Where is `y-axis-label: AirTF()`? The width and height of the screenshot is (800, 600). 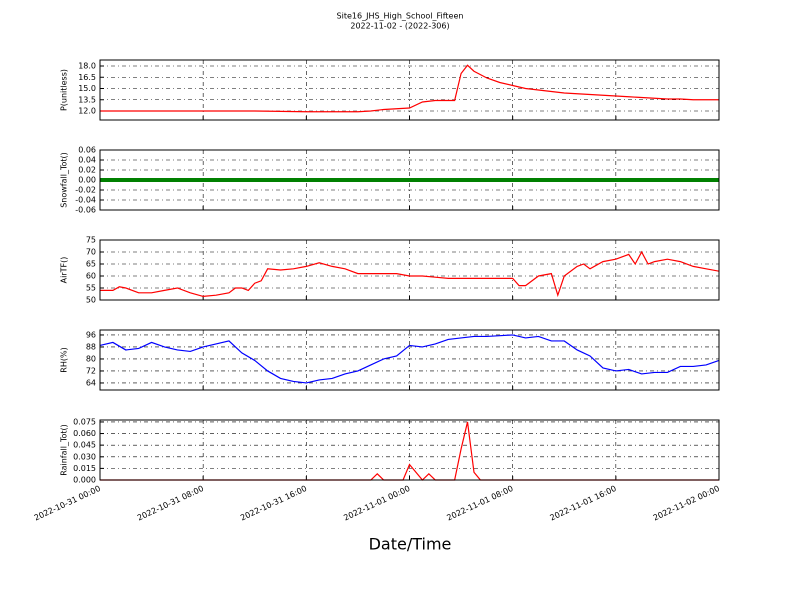
y-axis-label: AirTF() is located at coordinates (64, 270).